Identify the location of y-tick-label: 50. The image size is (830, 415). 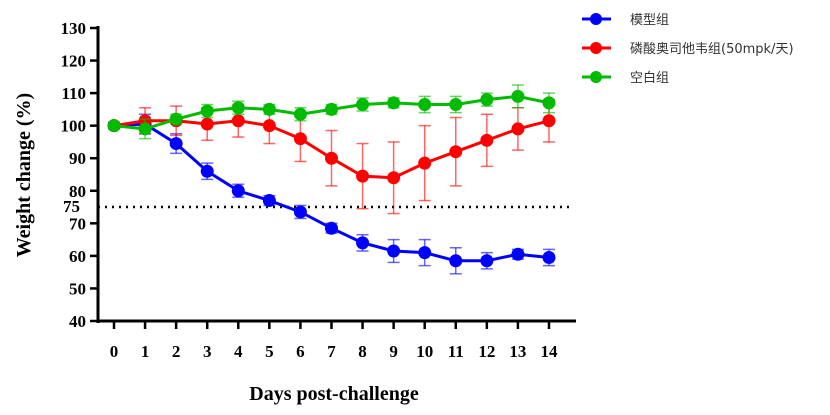
(77, 288).